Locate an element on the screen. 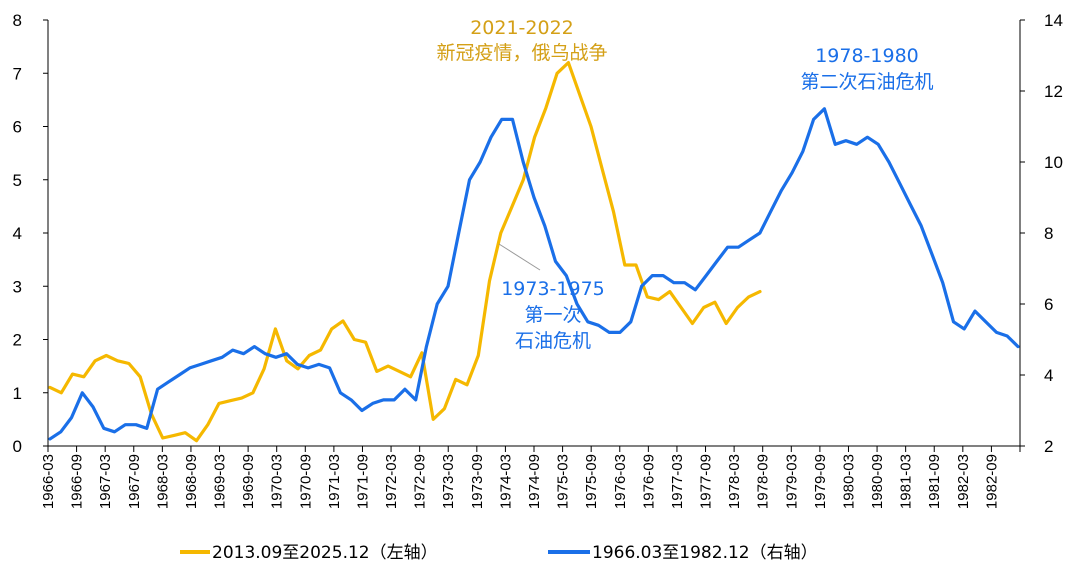  x-tick-label: 1969-09 is located at coordinates (248, 481).